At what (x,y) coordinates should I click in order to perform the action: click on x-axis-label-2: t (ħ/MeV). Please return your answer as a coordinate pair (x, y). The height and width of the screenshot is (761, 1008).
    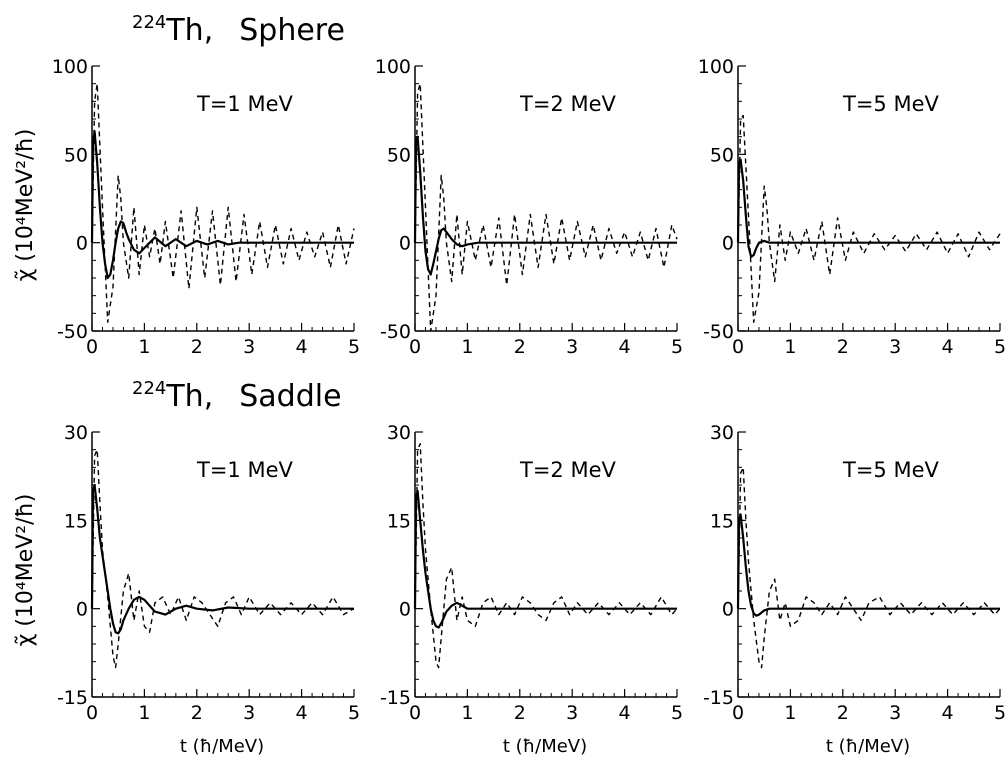
    Looking at the image, I should click on (545, 746).